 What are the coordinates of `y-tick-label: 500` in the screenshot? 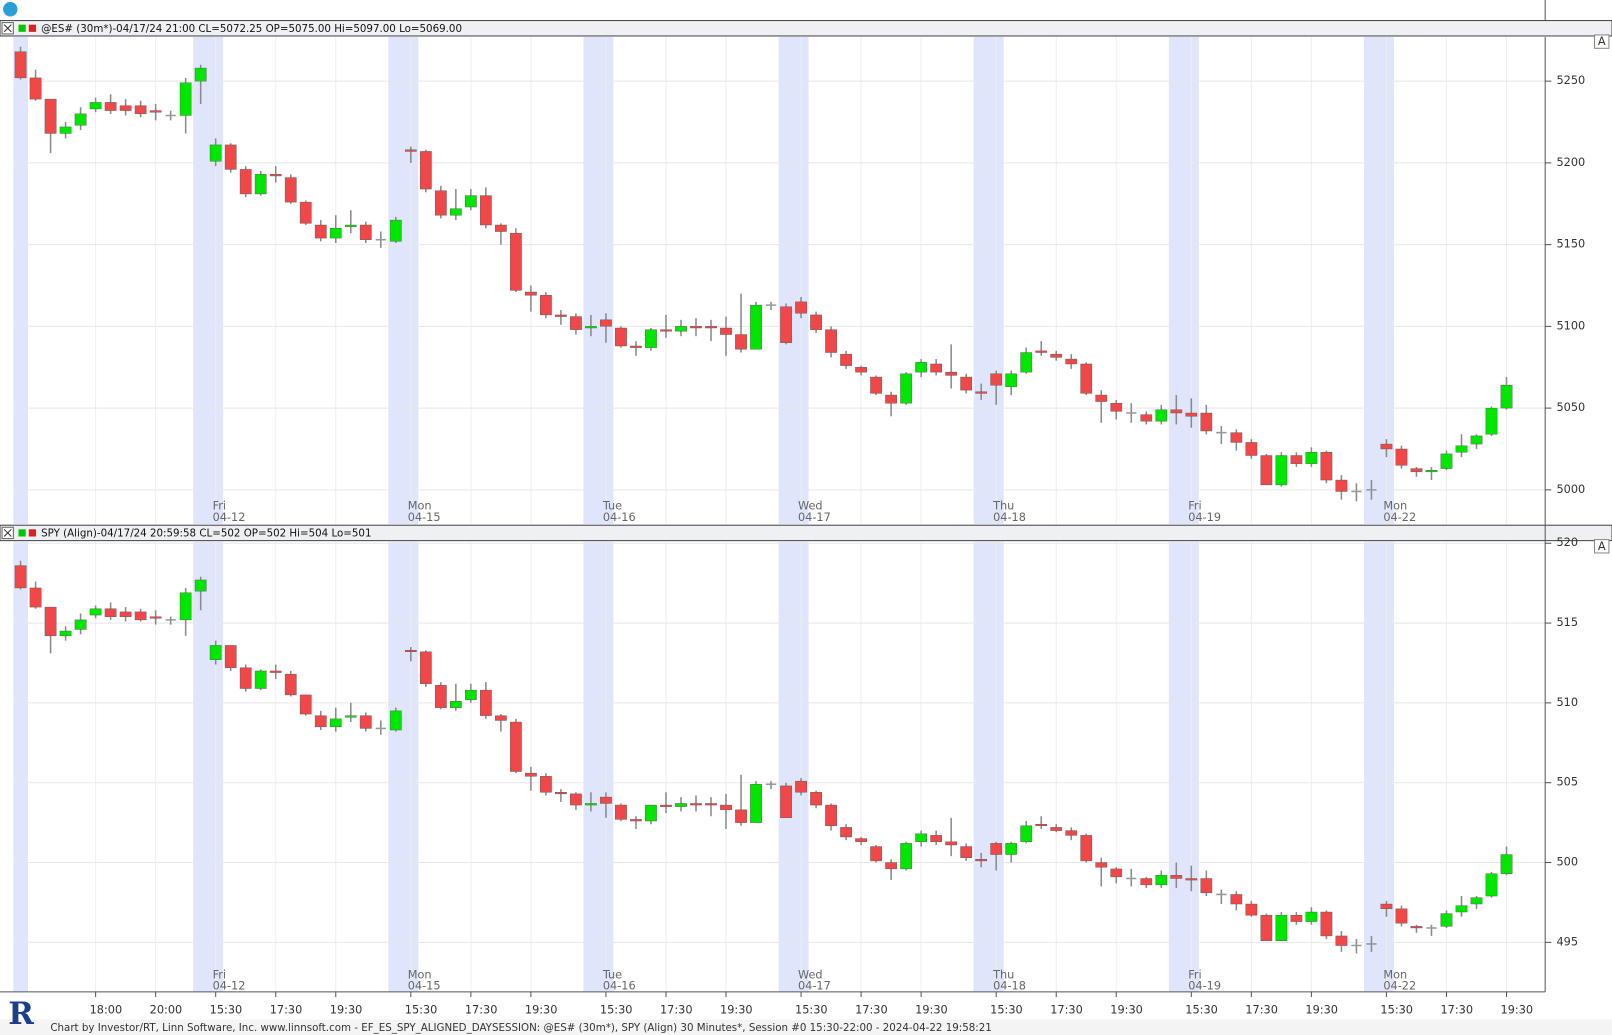 It's located at (1567, 862).